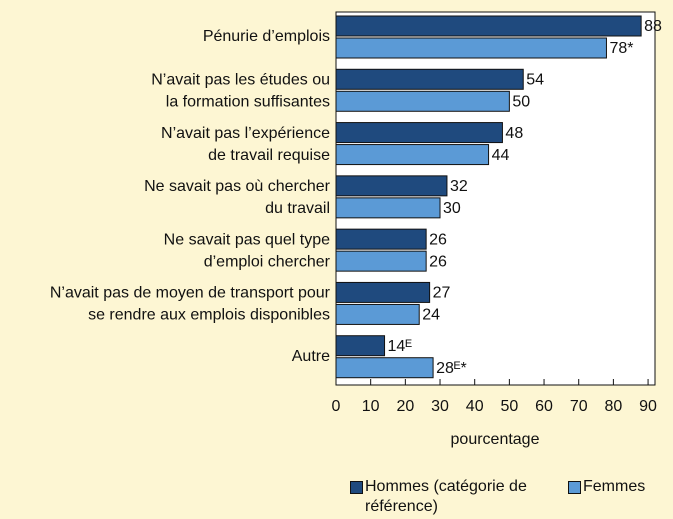 This screenshot has width=673, height=519. I want to click on x-tick-label: 30, so click(440, 406).